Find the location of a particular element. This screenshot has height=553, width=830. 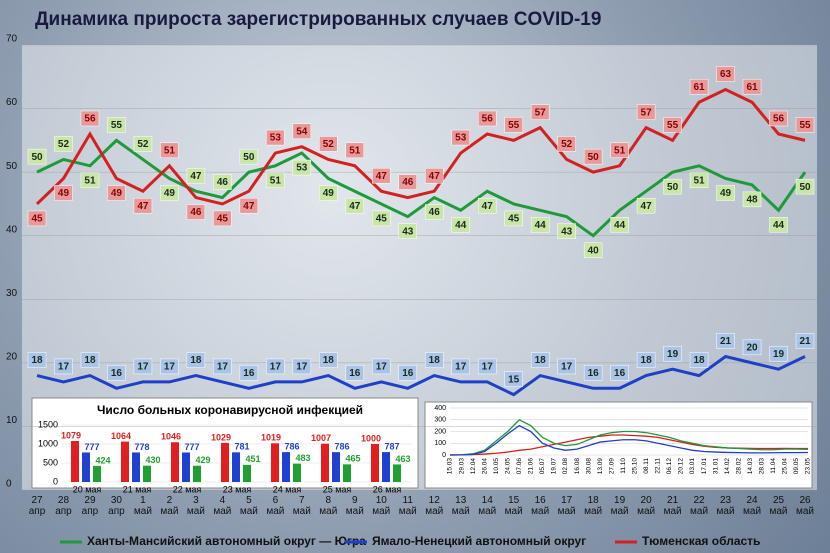

x-tick-label: 26 май is located at coordinates (805, 506).